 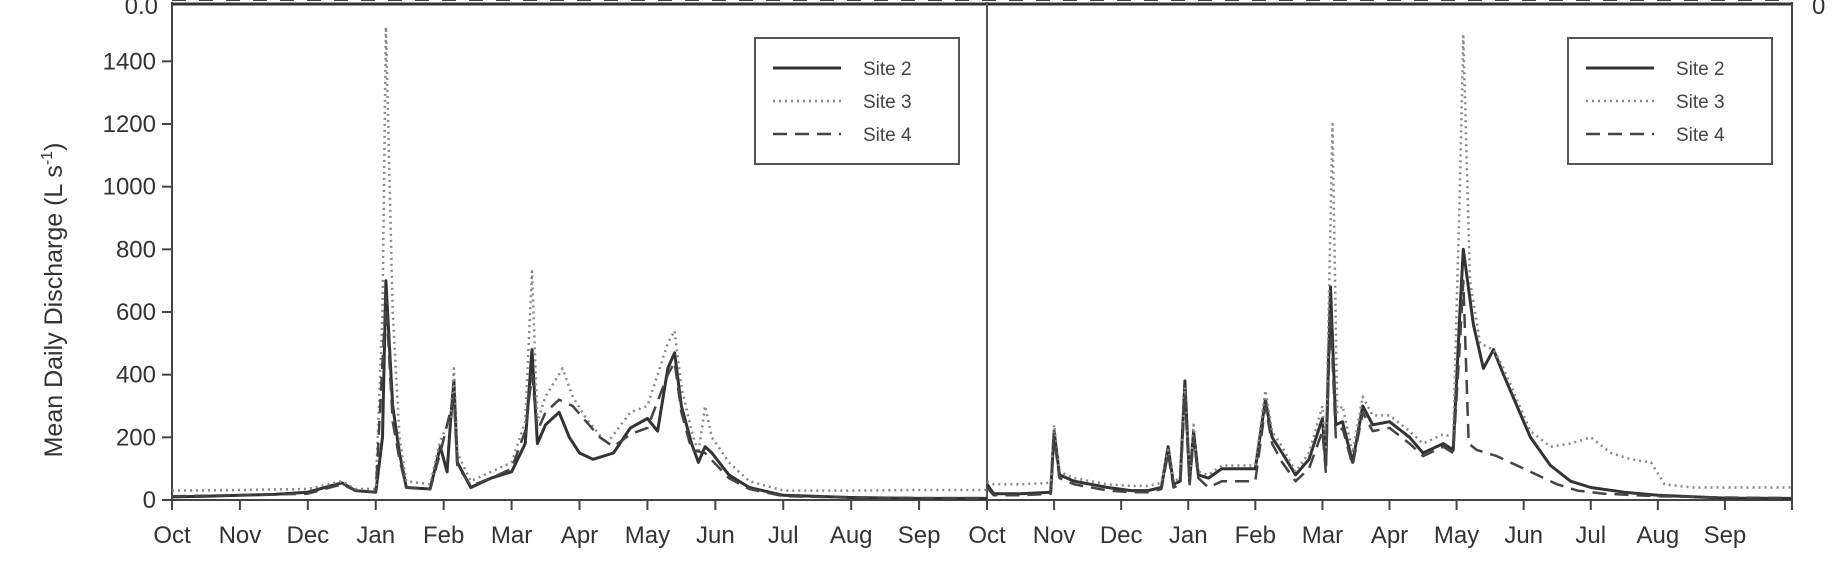 I want to click on y-tick-label: 1200, so click(x=129, y=124).